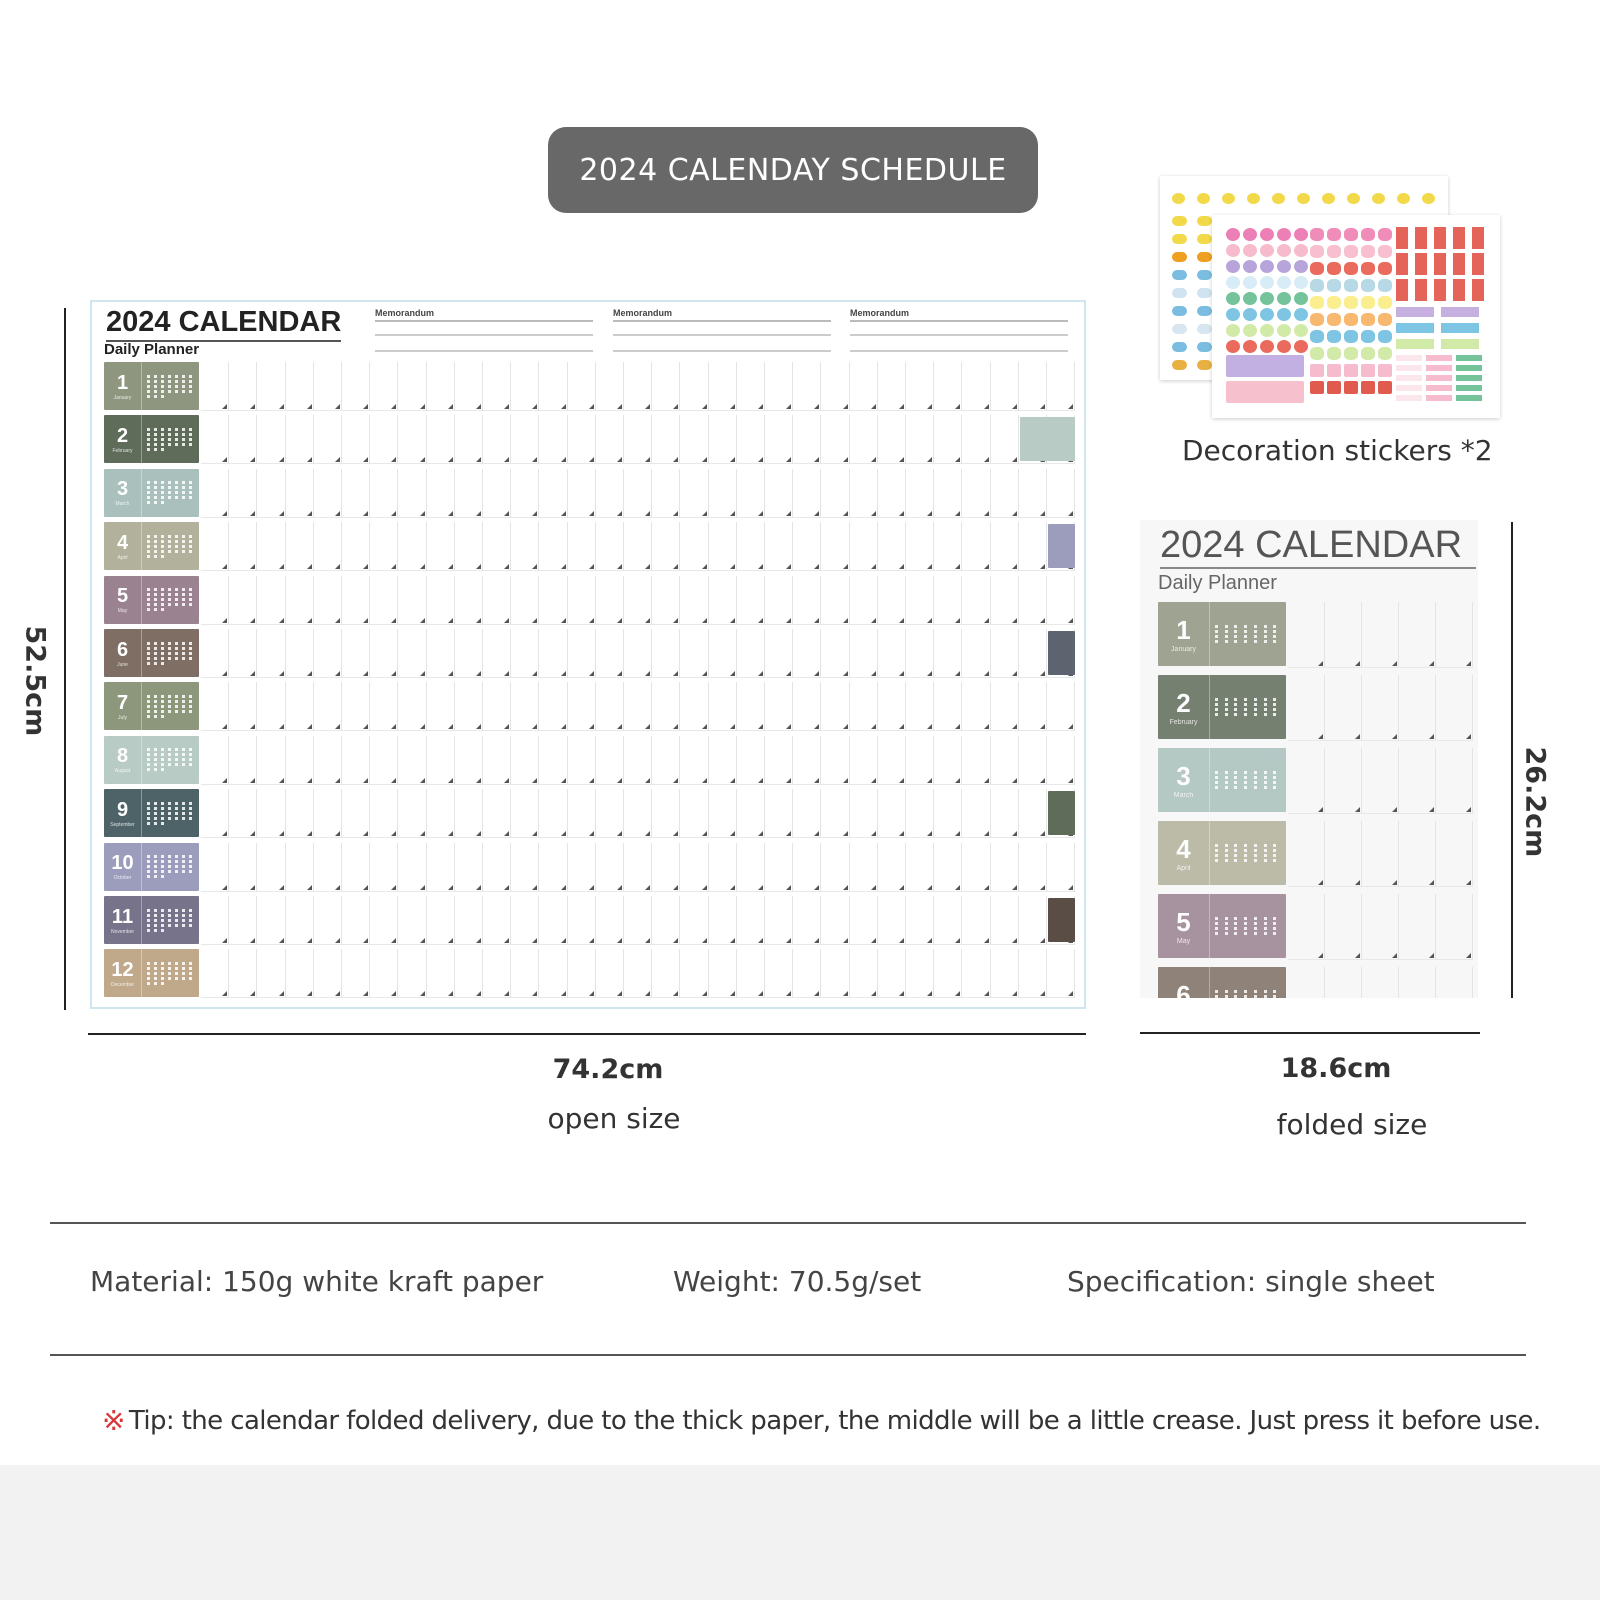 Image resolution: width=1600 pixels, height=1600 pixels. Describe the element at coordinates (484, 351) in the screenshot. I see `memo-line` at that location.